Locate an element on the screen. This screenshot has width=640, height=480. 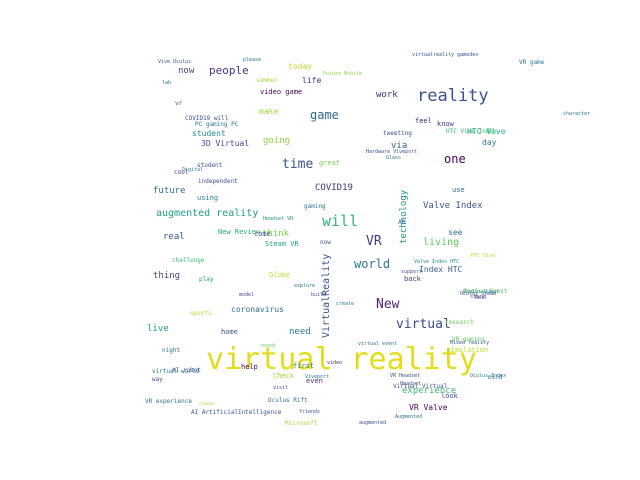
word-33: HTC Vive is located at coordinates (486, 131).